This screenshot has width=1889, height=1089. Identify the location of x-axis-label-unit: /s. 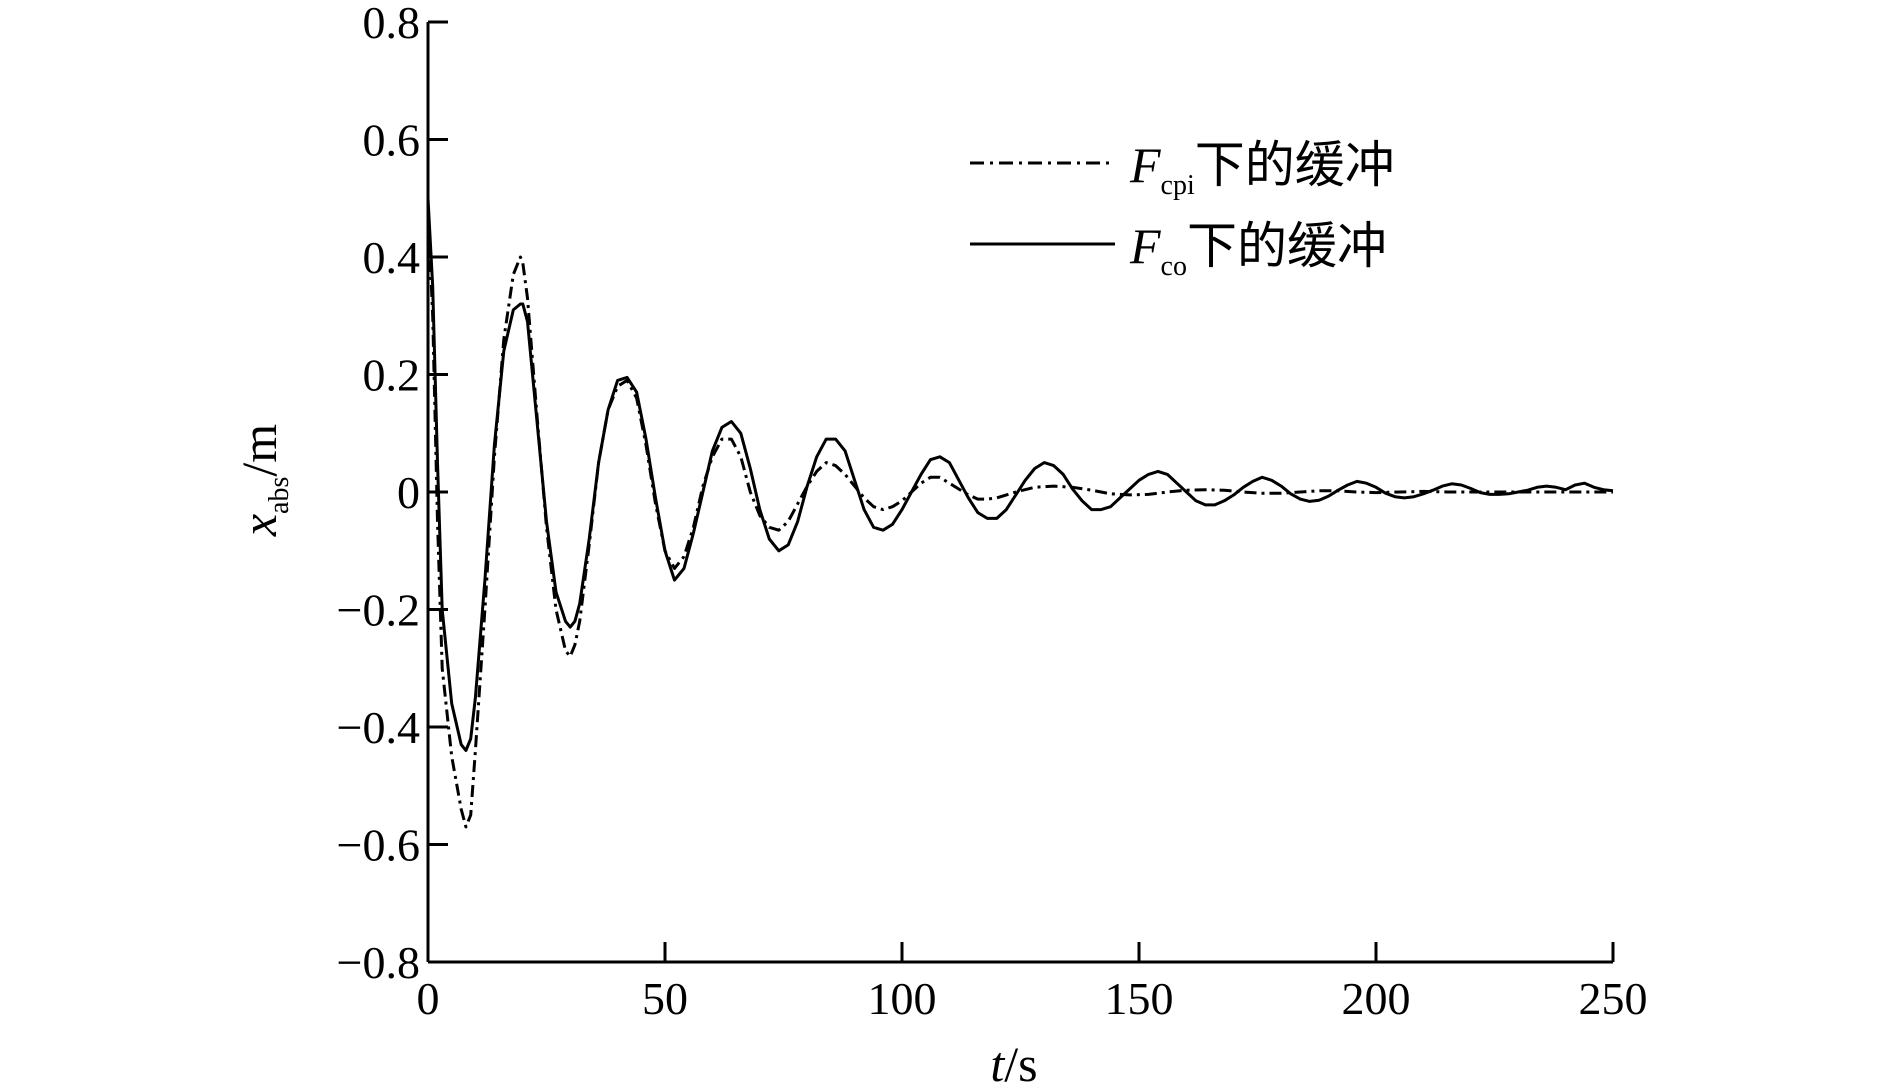
(1020, 1062).